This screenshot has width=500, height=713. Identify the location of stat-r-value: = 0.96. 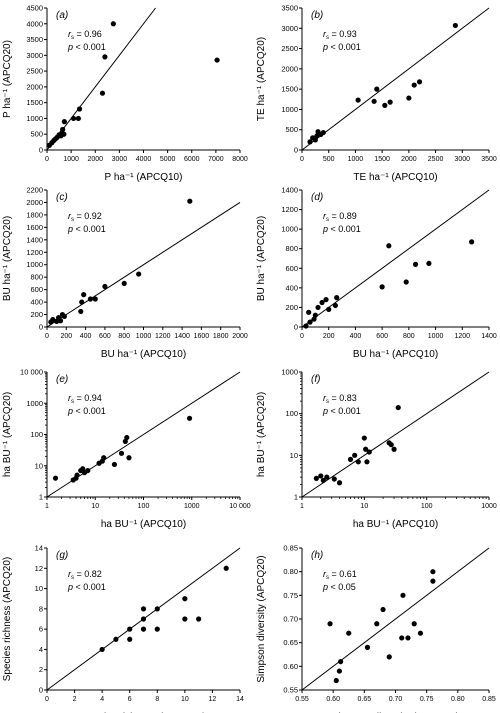
(88, 34).